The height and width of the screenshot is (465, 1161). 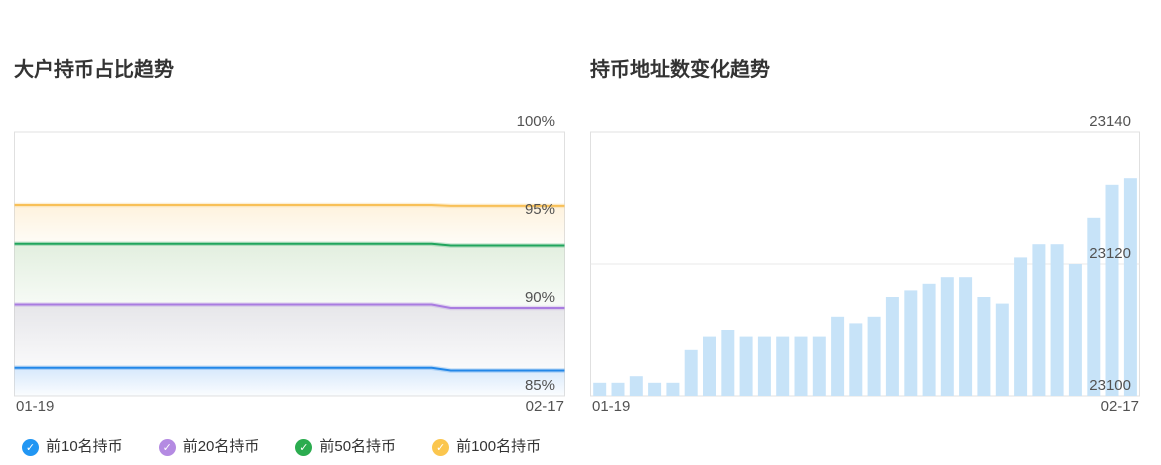 What do you see at coordinates (540, 297) in the screenshot?
I see `left-y-axis-label: 90%` at bounding box center [540, 297].